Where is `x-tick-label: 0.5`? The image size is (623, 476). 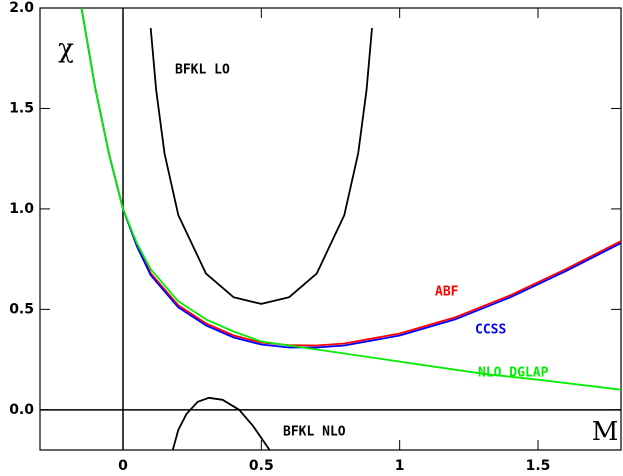
x-tick-label: 0.5 is located at coordinates (261, 466).